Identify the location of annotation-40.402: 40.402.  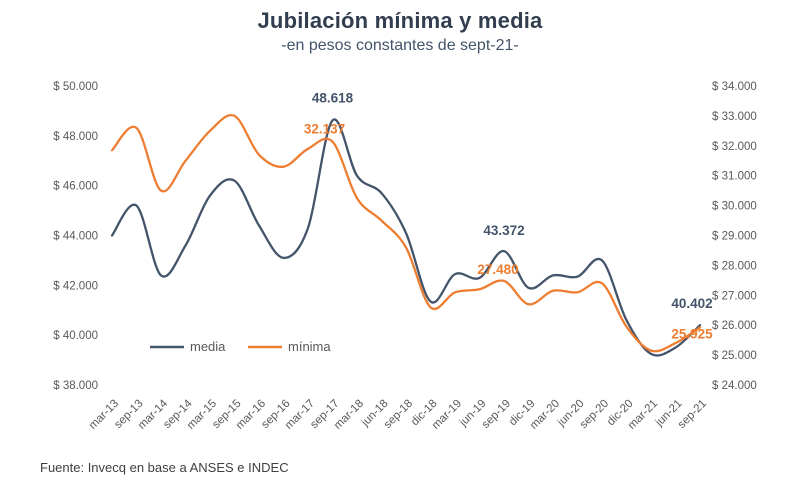
(691, 303).